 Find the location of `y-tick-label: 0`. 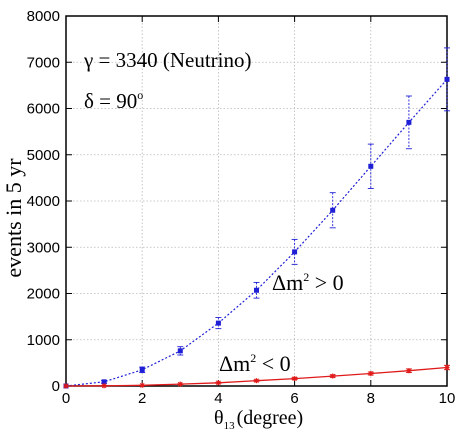

y-tick-label: 0 is located at coordinates (56, 386).